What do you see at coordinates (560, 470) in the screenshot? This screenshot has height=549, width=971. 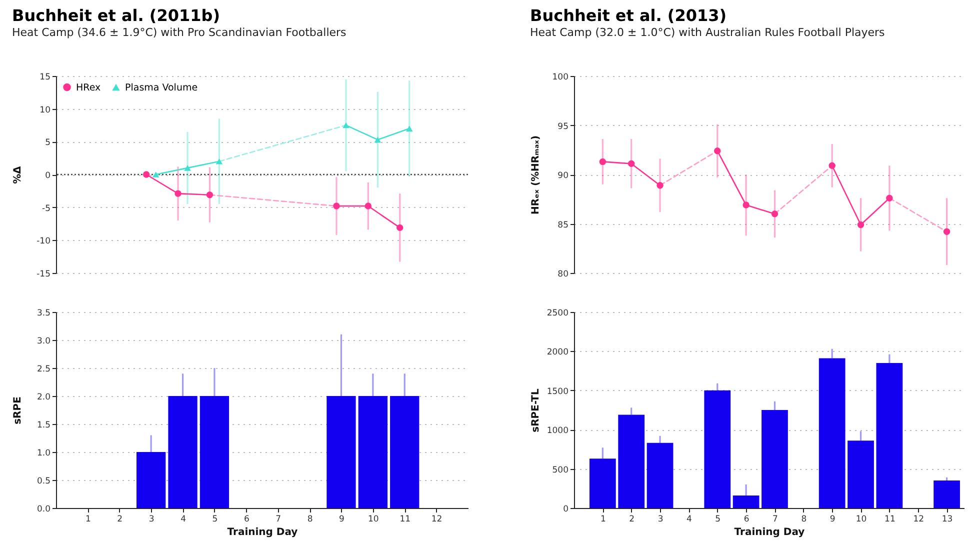 I see `y-tick-label: 500` at bounding box center [560, 470].